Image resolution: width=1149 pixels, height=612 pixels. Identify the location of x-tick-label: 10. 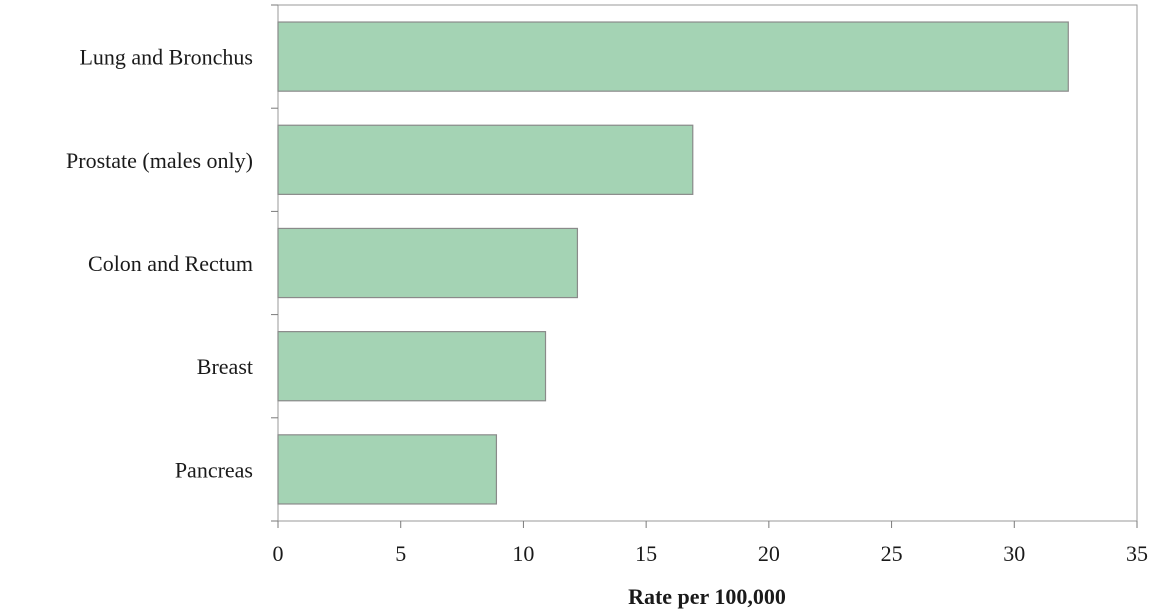
(523, 553).